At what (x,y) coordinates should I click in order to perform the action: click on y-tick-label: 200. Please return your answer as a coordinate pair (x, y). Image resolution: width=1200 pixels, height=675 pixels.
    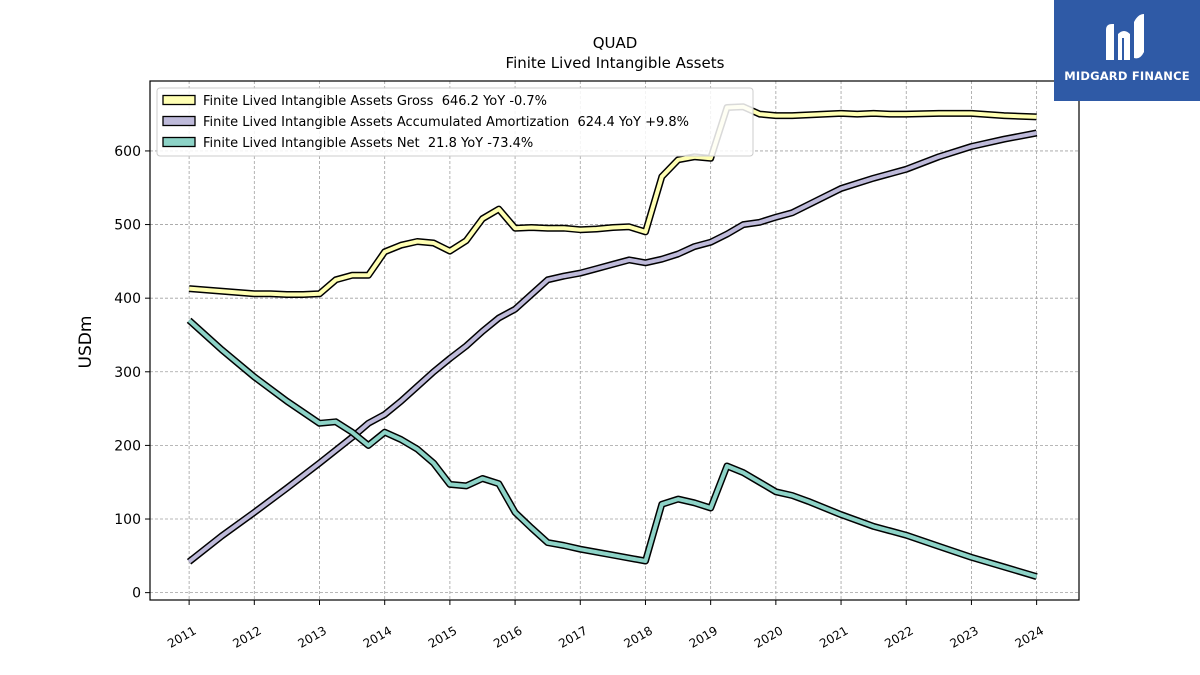
    Looking at the image, I should click on (127, 446).